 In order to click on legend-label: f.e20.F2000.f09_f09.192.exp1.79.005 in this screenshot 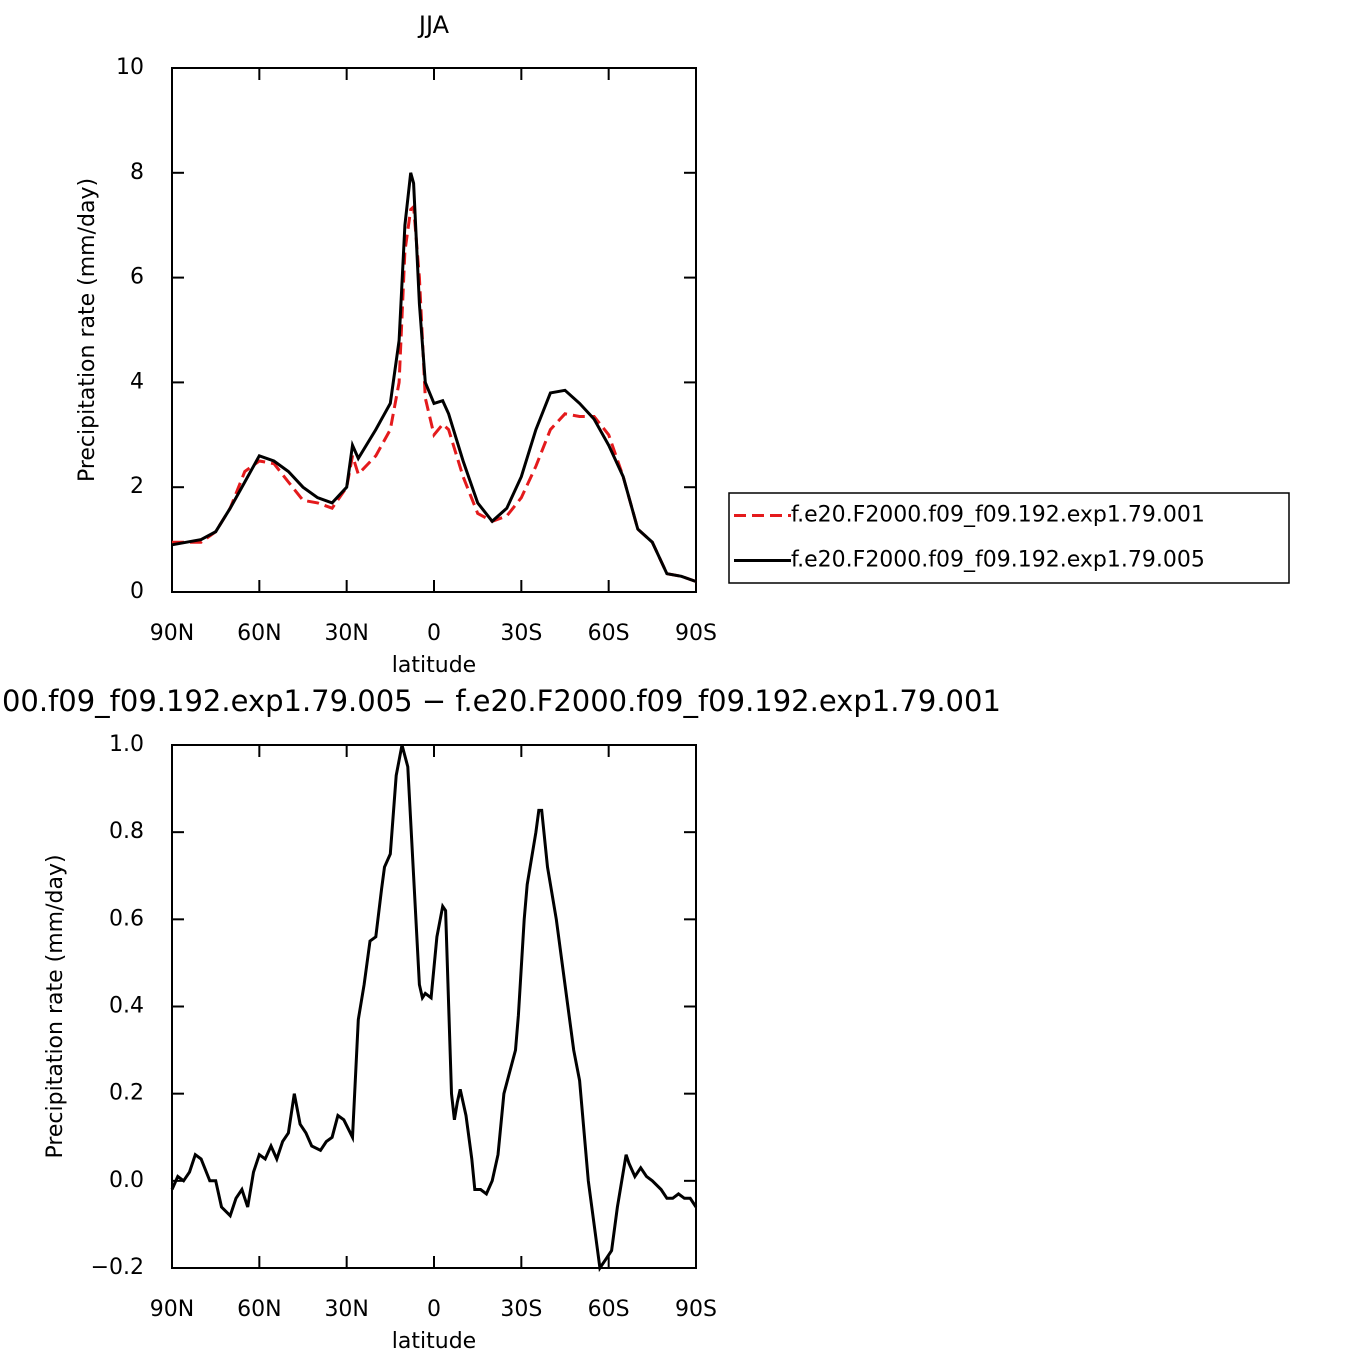, I will do `click(998, 560)`.